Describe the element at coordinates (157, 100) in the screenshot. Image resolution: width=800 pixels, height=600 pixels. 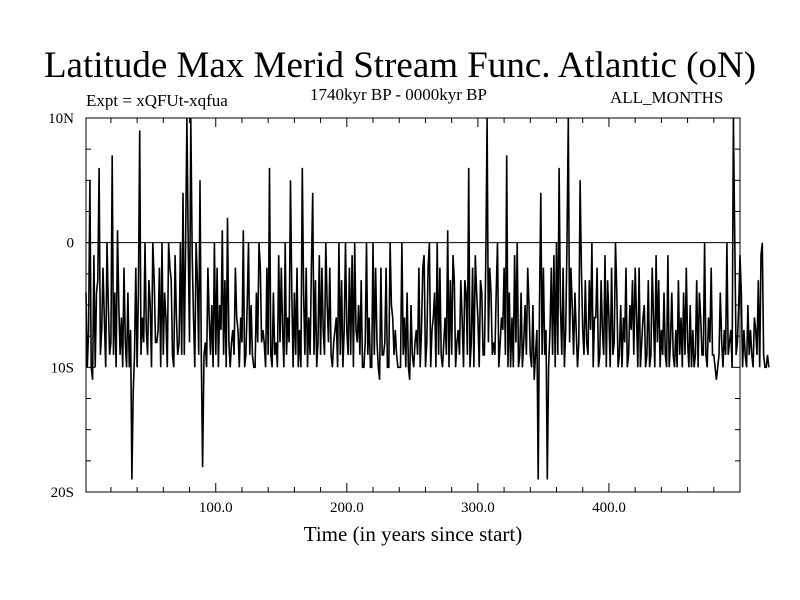
I see `experiment-label: Expt = xQFUt-xqfua` at that location.